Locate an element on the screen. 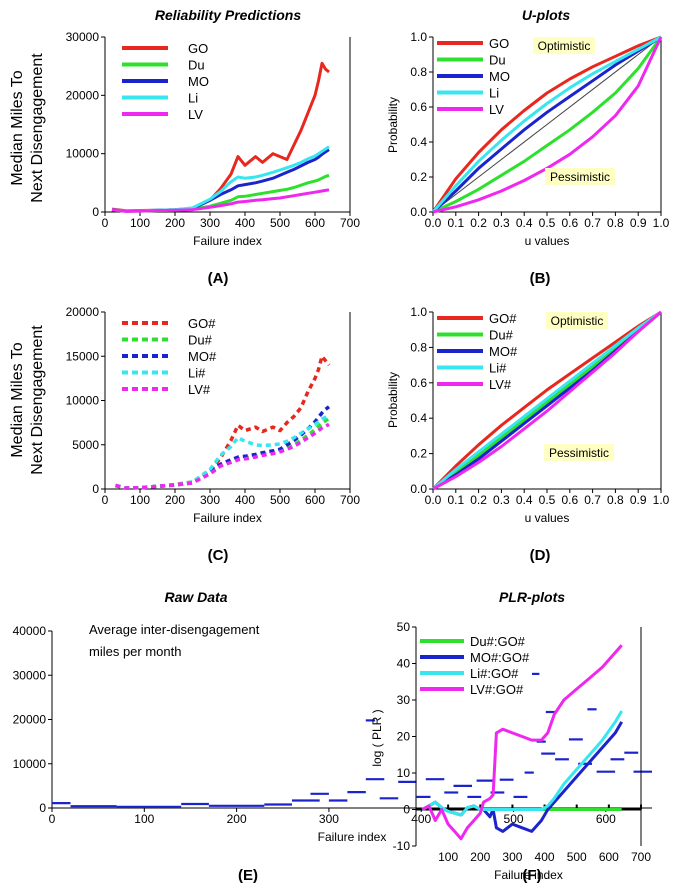 This screenshot has width=673, height=888. caption-b: (B) is located at coordinates (540, 278).